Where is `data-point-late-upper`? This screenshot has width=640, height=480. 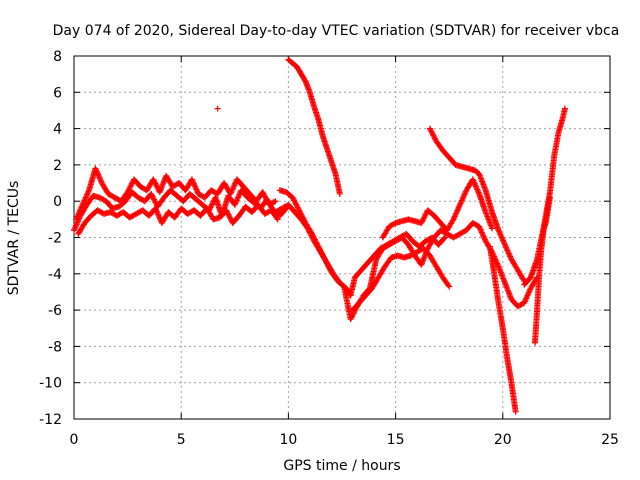
data-point-late-upper is located at coordinates (492, 228).